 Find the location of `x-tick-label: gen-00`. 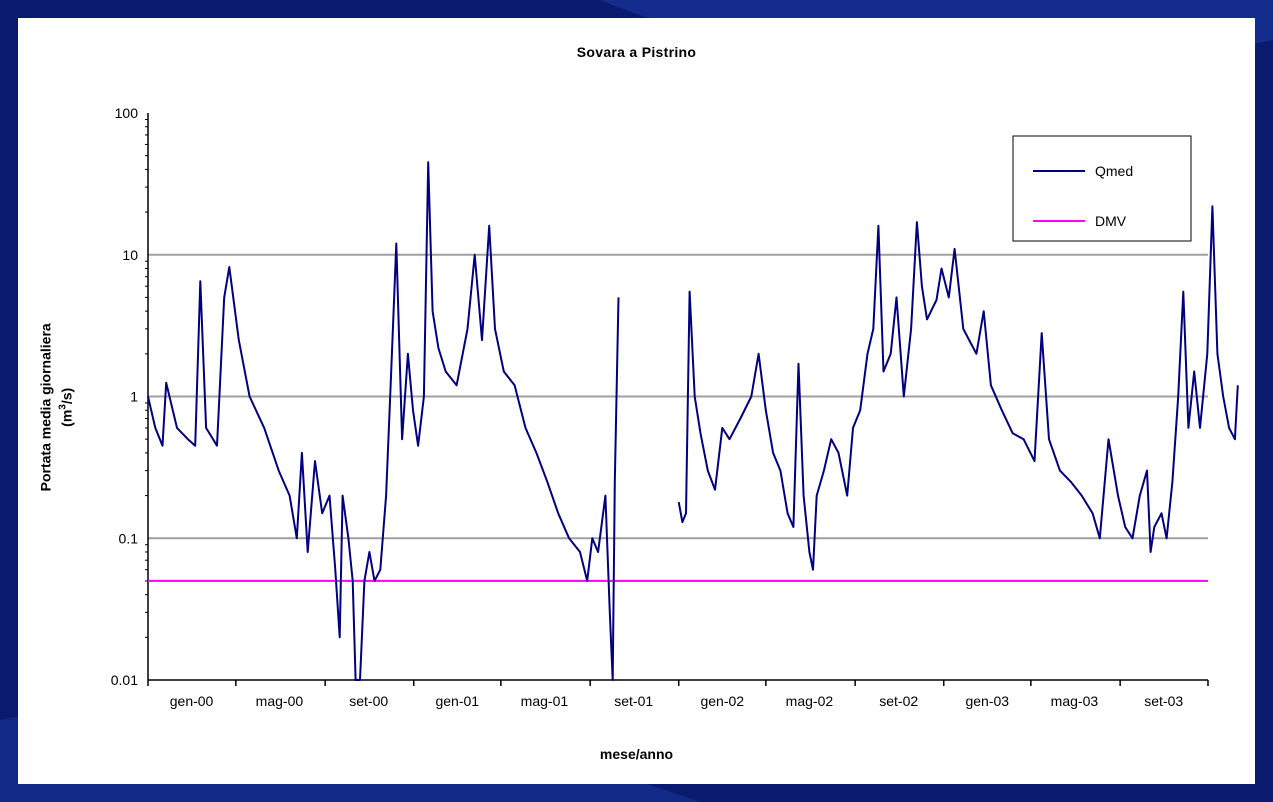

x-tick-label: gen-00 is located at coordinates (192, 701).